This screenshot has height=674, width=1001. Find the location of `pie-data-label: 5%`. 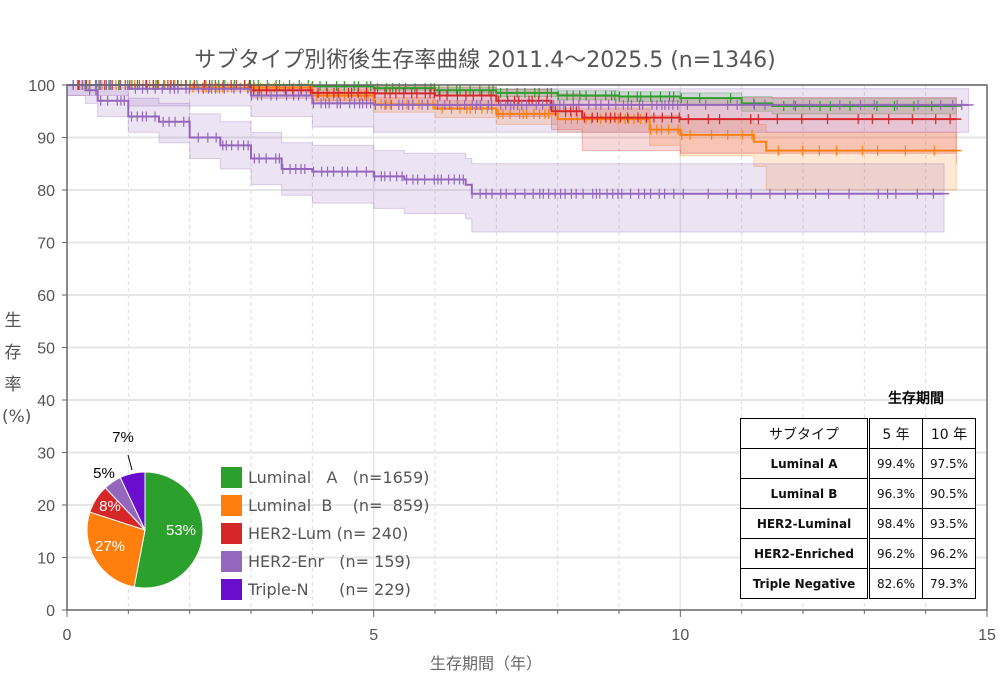

pie-data-label: 5% is located at coordinates (104, 473).